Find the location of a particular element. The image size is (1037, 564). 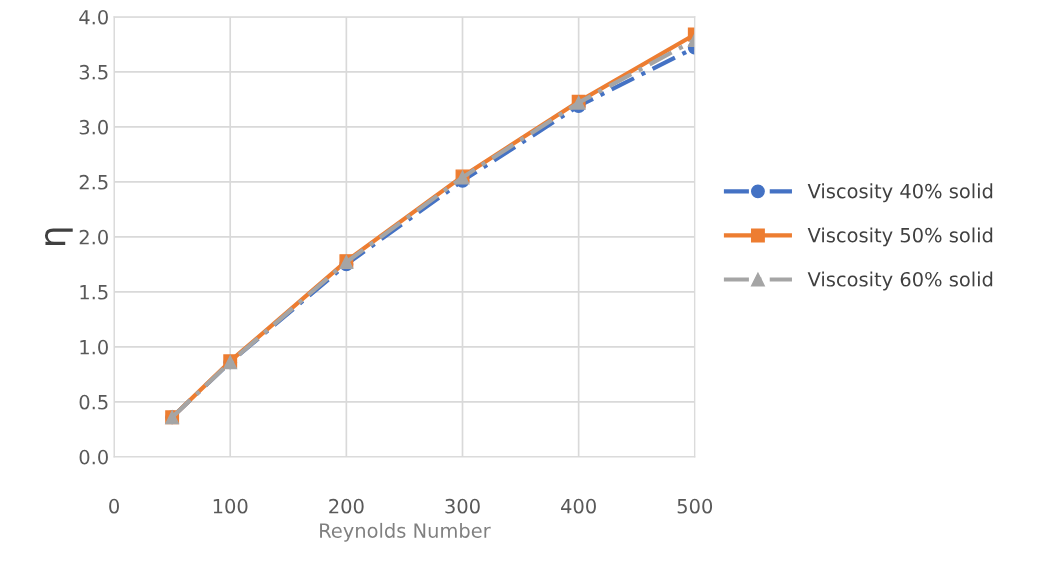

y-tick-label: 1.5 is located at coordinates (94, 292).